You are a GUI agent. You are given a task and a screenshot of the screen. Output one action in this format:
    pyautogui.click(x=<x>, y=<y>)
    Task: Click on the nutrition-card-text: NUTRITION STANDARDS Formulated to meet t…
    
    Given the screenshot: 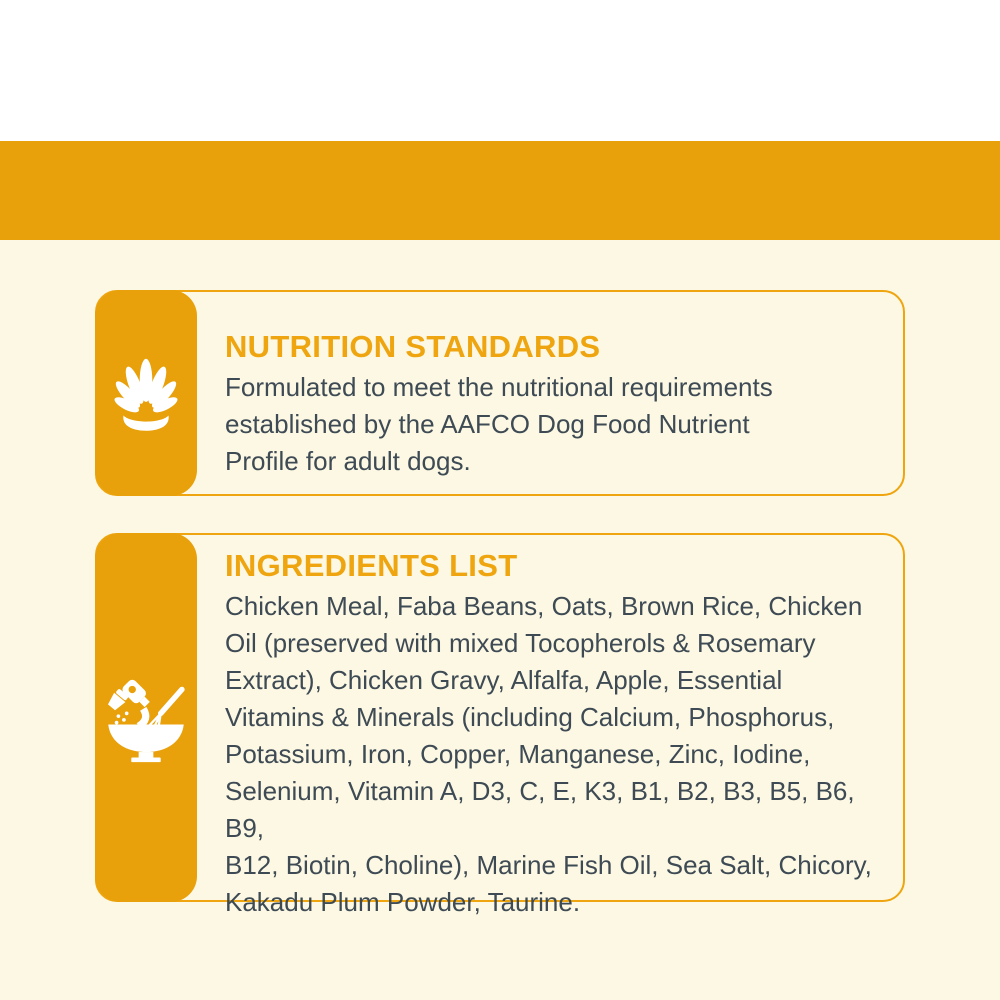 What is the action you would take?
    pyautogui.click(x=558, y=386)
    